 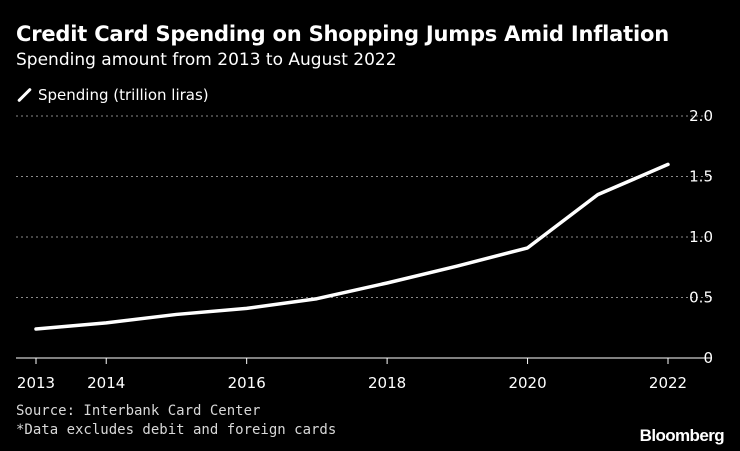 I want to click on x-tick-label: 2022, so click(x=668, y=383).